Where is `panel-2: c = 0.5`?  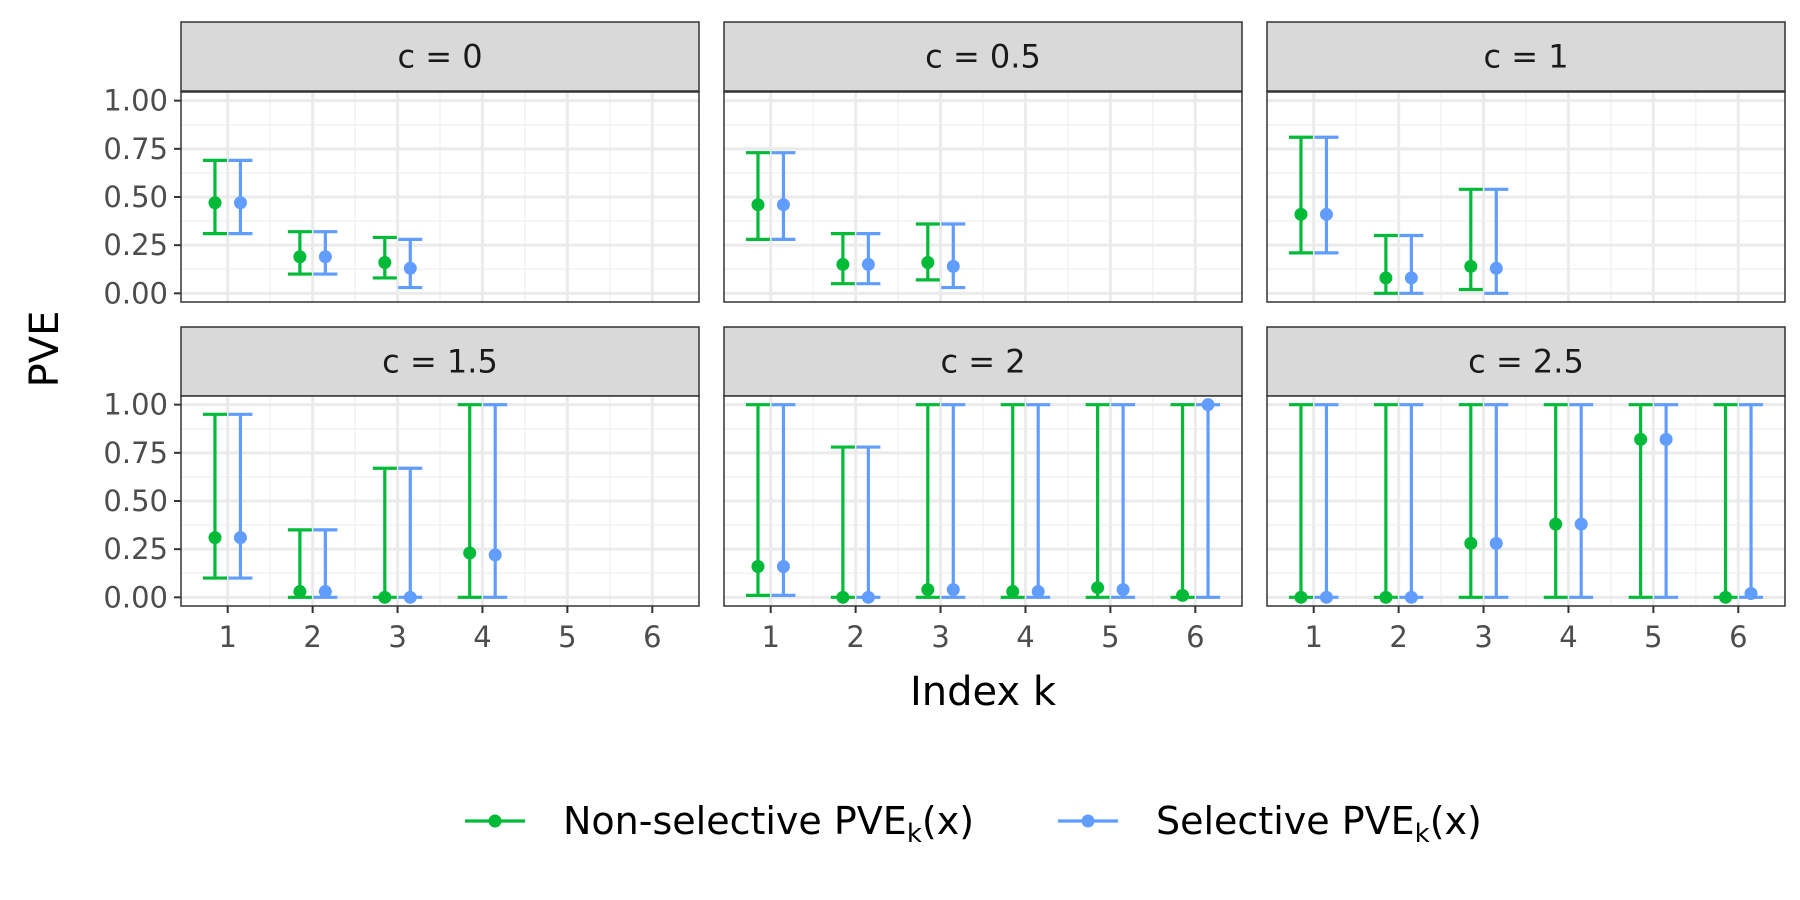
panel-2: c = 0.5 is located at coordinates (983, 162).